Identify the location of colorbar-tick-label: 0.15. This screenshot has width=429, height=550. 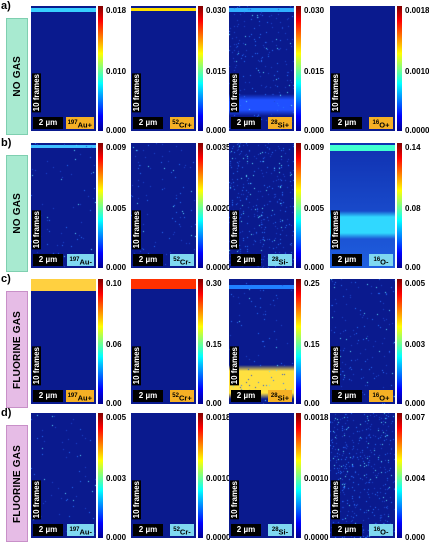
(214, 344).